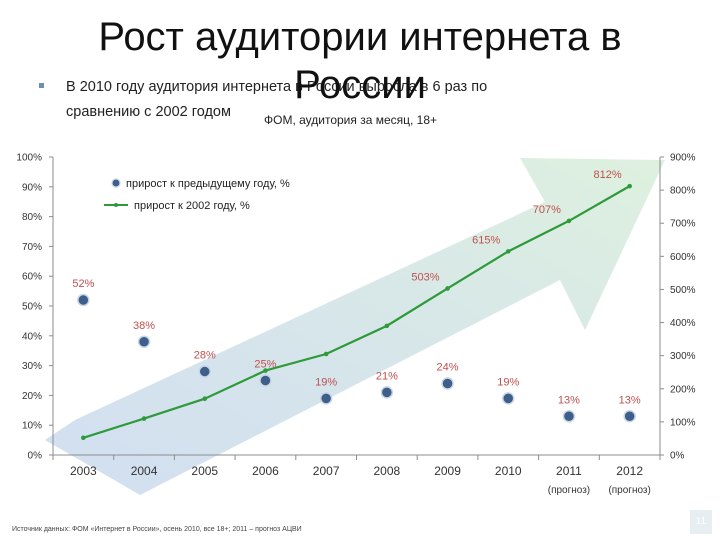 The width and height of the screenshot is (720, 540). Describe the element at coordinates (35, 456) in the screenshot. I see `left-tick-label: 0%` at that location.